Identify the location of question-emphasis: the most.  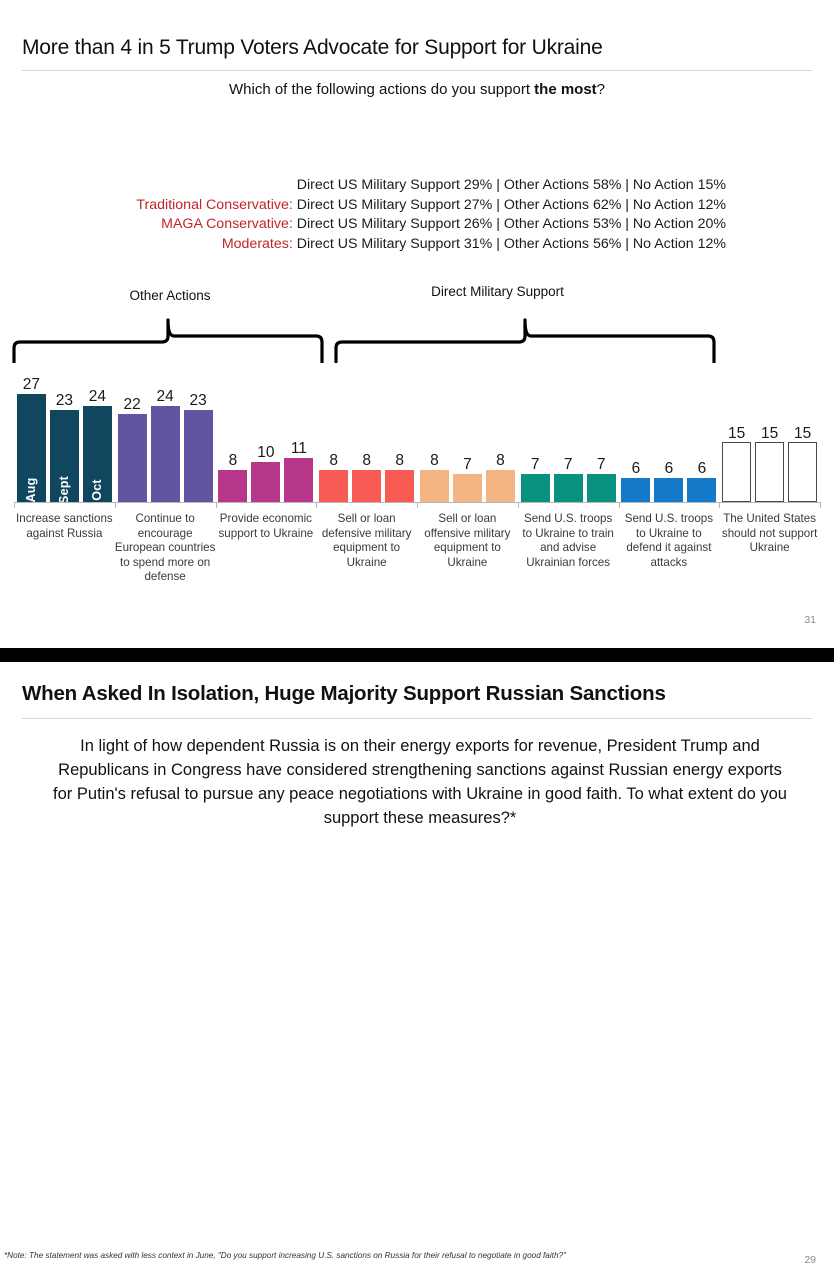
(565, 89).